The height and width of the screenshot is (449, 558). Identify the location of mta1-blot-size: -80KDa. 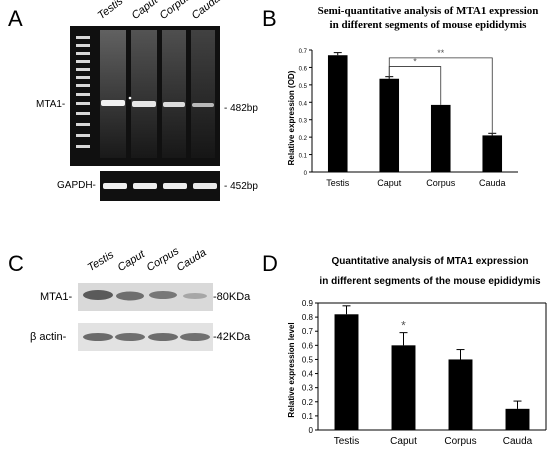
(232, 297).